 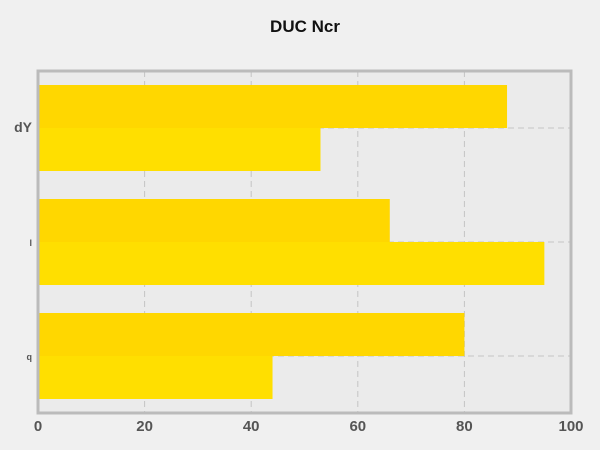 What do you see at coordinates (38, 426) in the screenshot?
I see `x-tick-label-0: 0` at bounding box center [38, 426].